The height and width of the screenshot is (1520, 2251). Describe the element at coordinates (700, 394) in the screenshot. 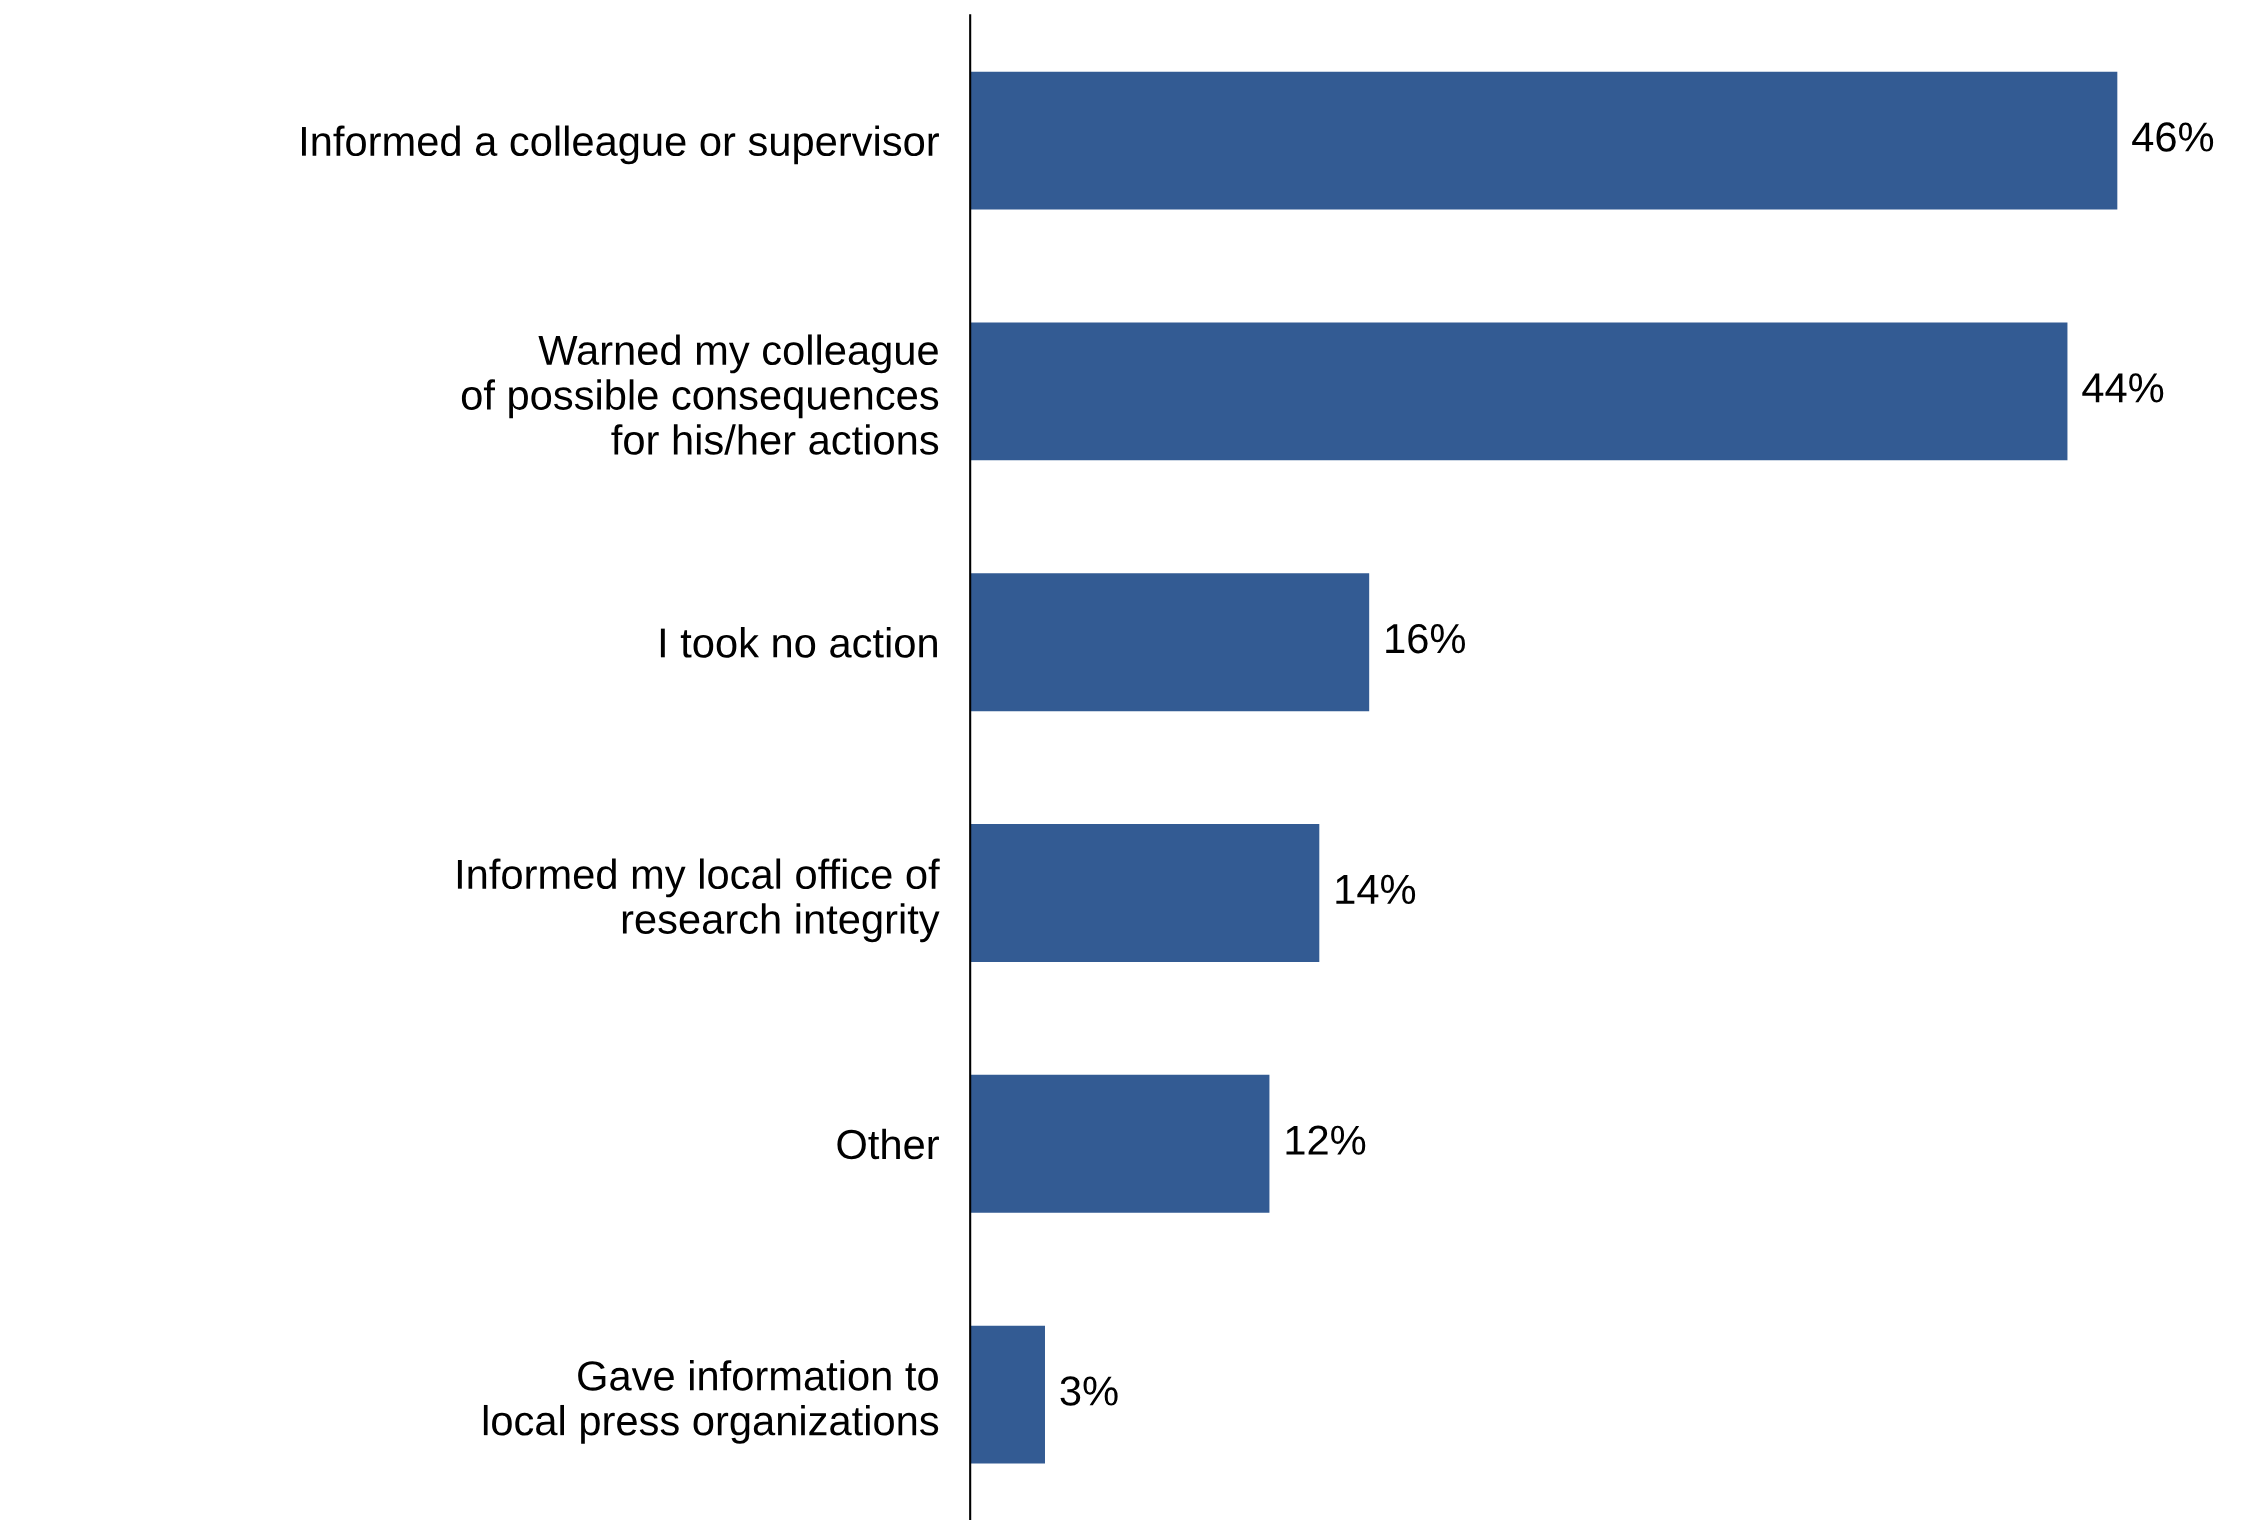

I see `y-tick-label: Warned my colleague of possible consequences for his/her actions` at that location.